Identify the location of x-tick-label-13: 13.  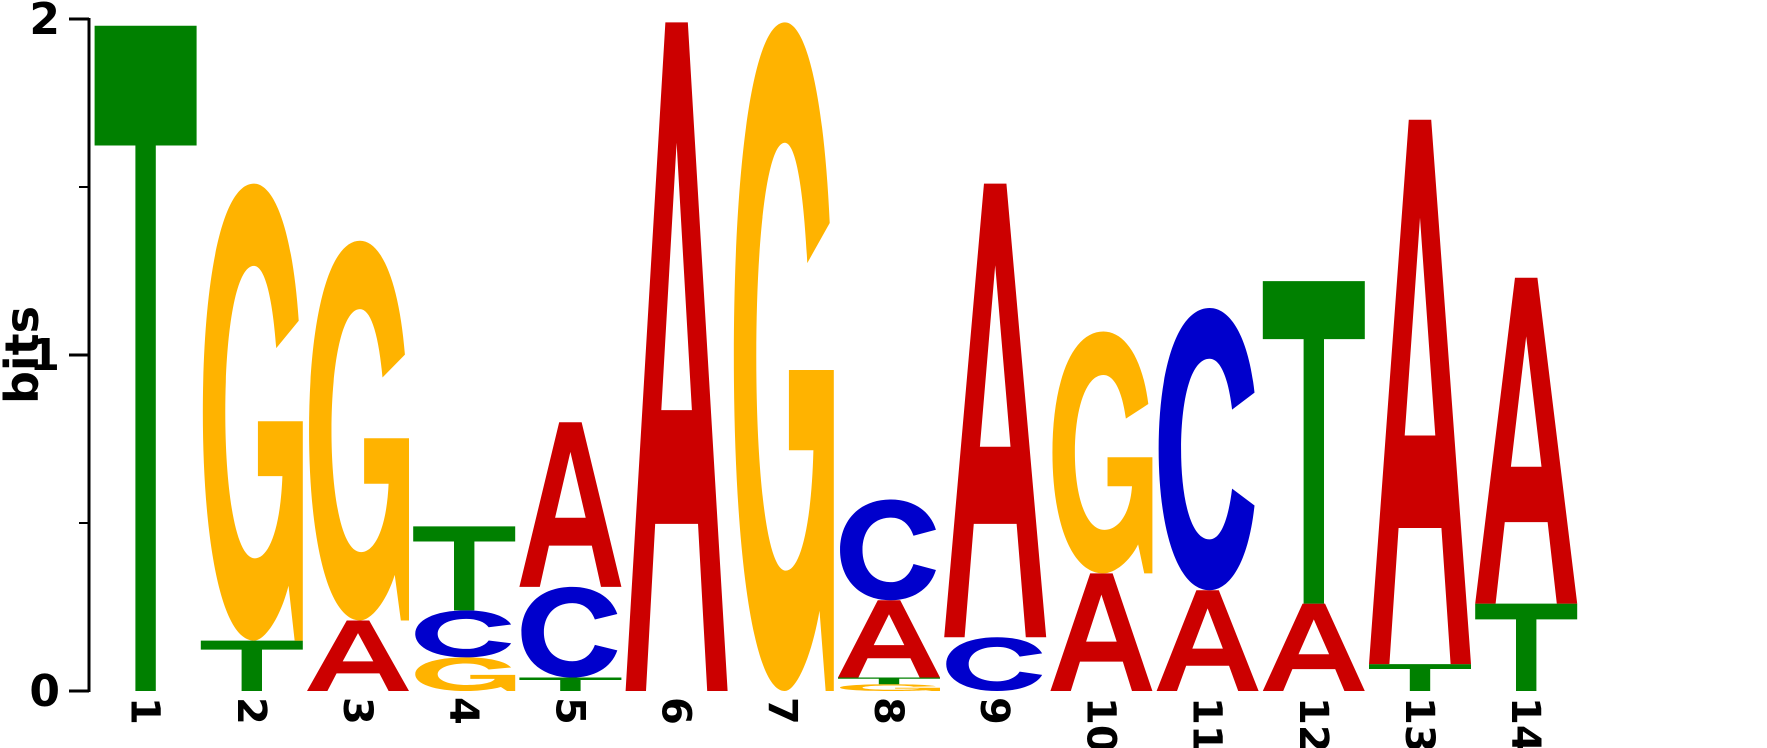
(1419, 722).